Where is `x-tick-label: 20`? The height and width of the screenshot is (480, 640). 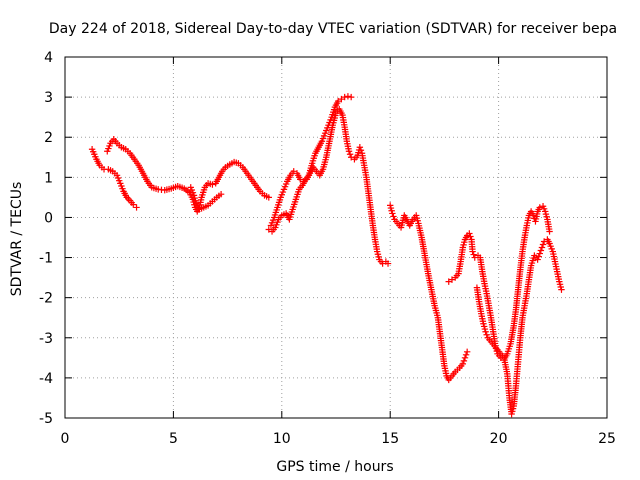 x-tick-label: 20 is located at coordinates (499, 439).